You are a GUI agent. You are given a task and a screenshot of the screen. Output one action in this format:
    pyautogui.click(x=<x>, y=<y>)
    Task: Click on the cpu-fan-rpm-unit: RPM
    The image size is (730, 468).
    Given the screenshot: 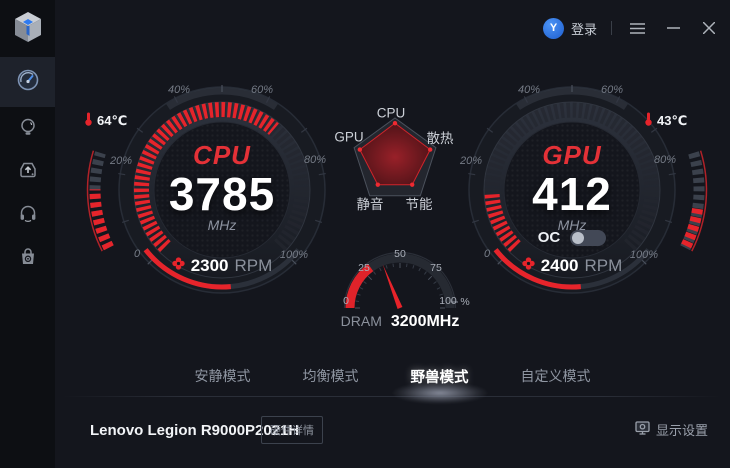 What is the action you would take?
    pyautogui.click(x=253, y=265)
    